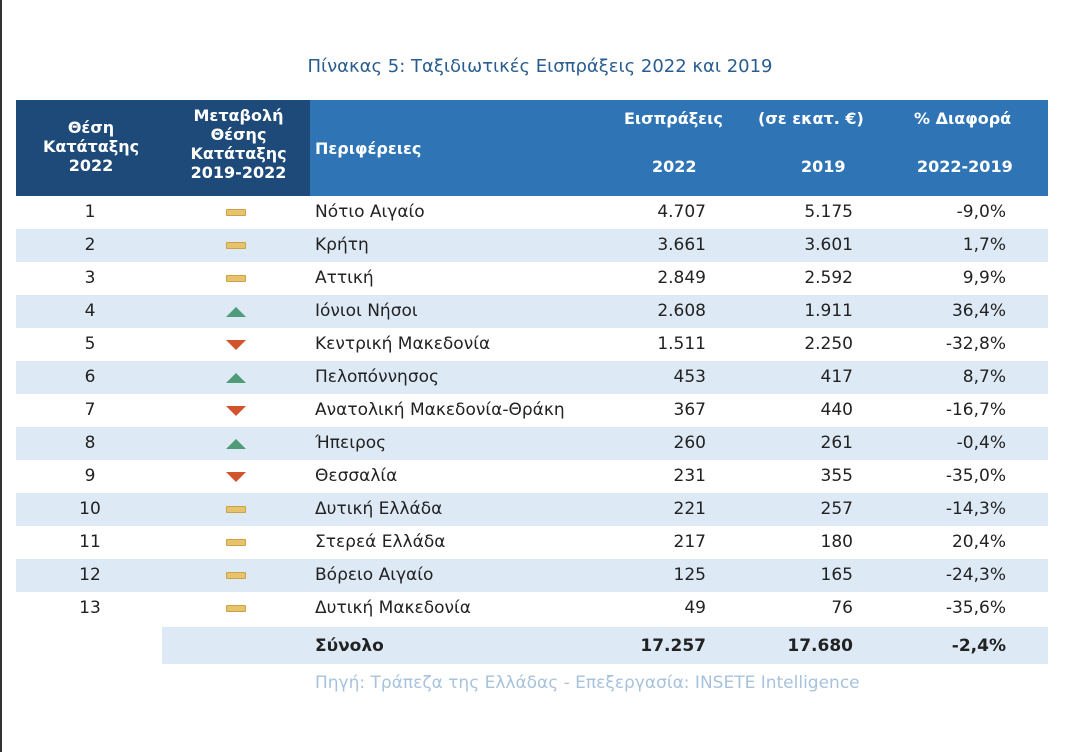 The width and height of the screenshot is (1080, 752). Describe the element at coordinates (828, 278) in the screenshot. I see `receipts-2019: 2.592` at that location.